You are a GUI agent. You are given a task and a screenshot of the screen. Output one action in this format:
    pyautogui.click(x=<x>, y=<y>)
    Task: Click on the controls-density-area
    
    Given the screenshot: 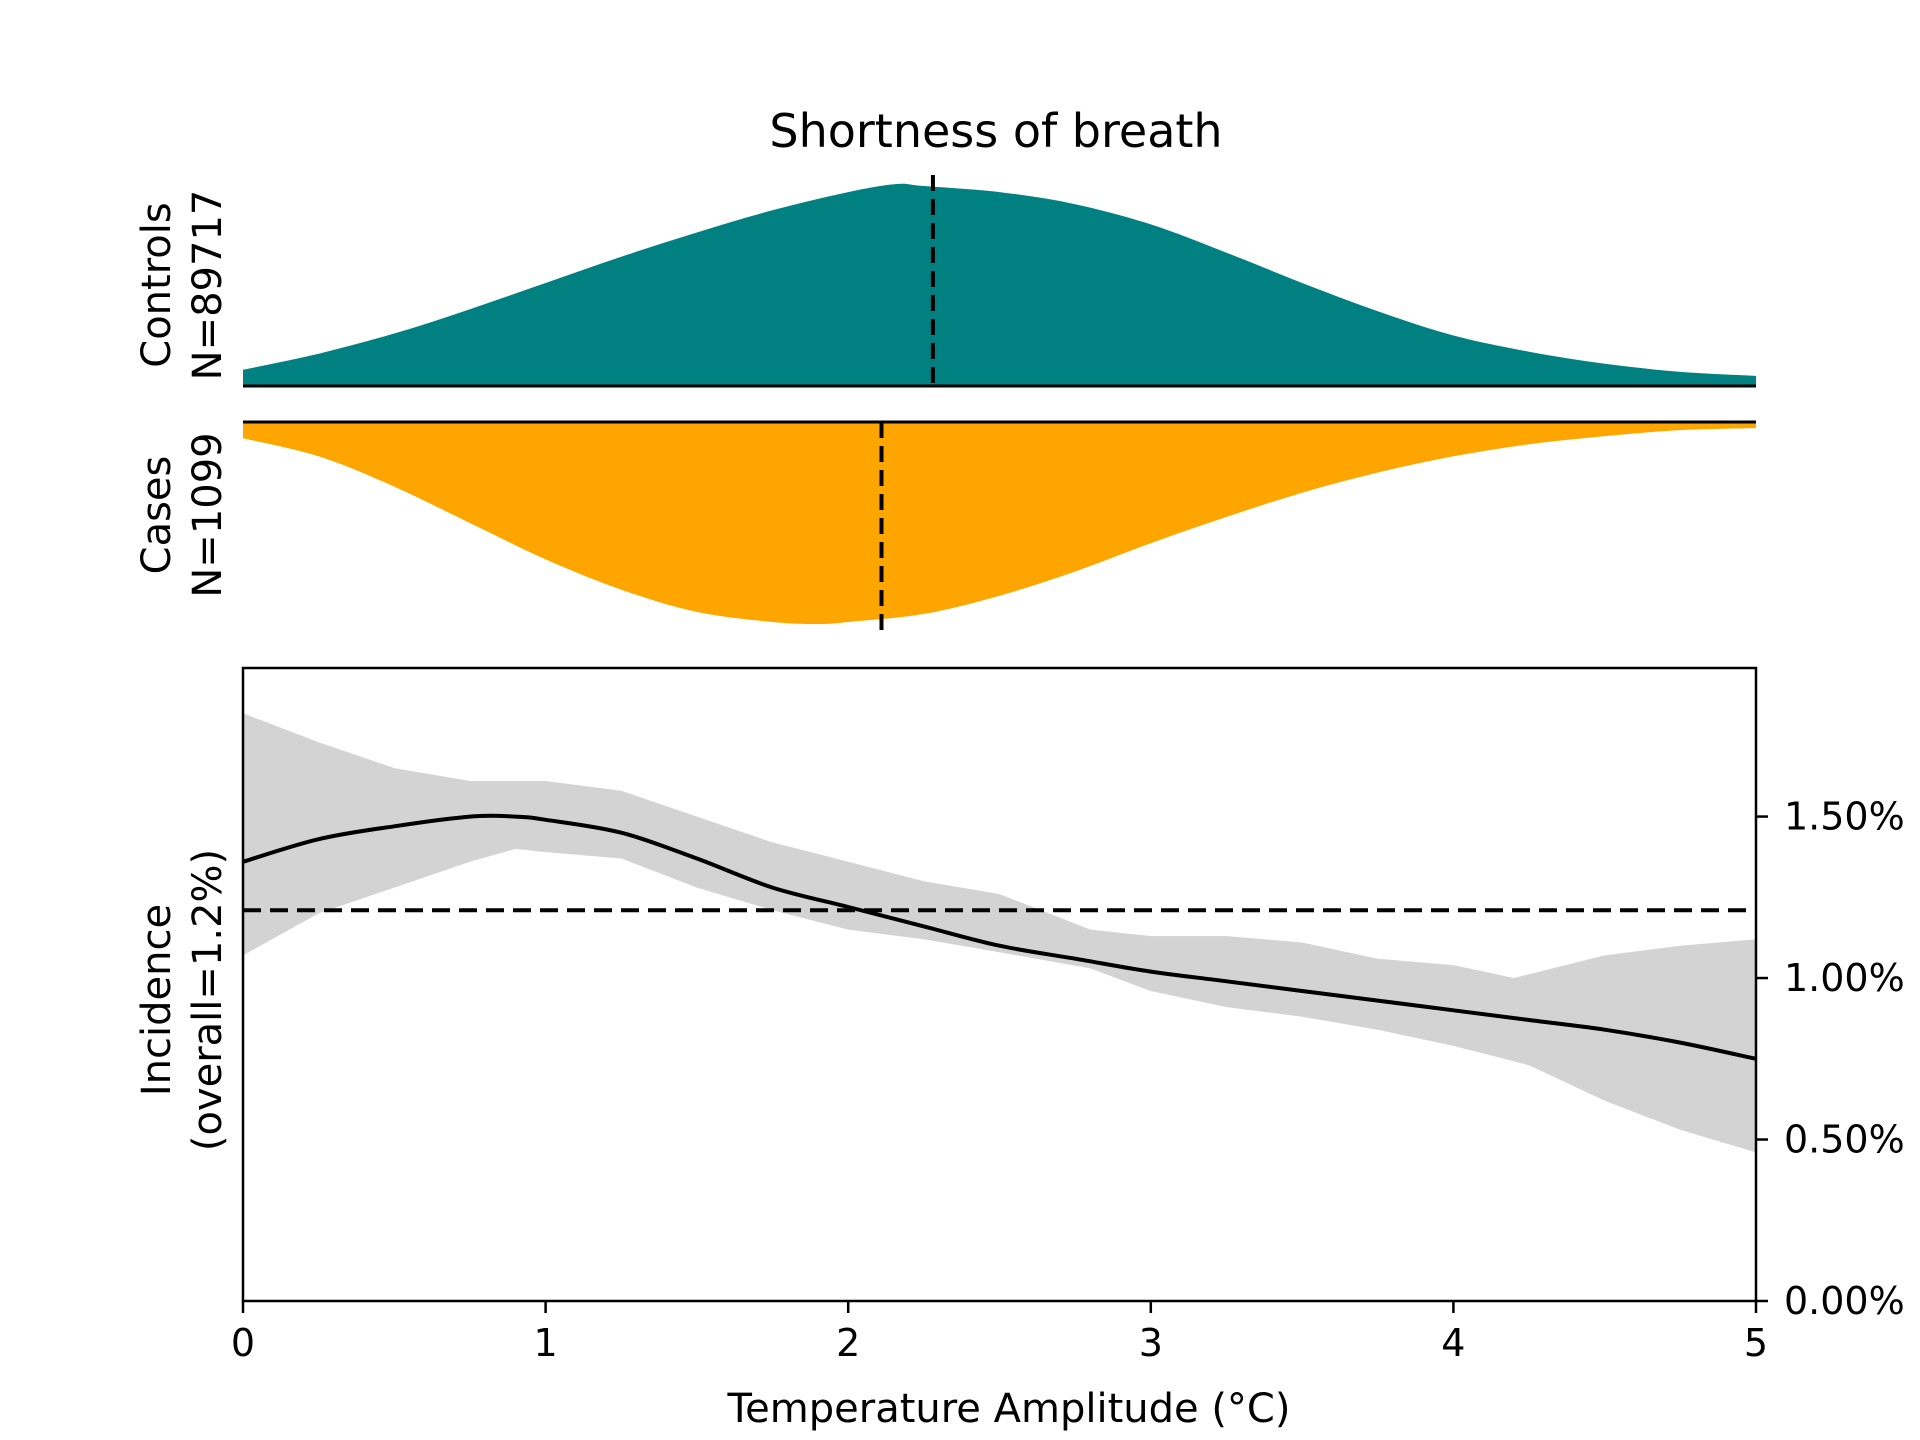 What is the action you would take?
    pyautogui.click(x=999, y=284)
    